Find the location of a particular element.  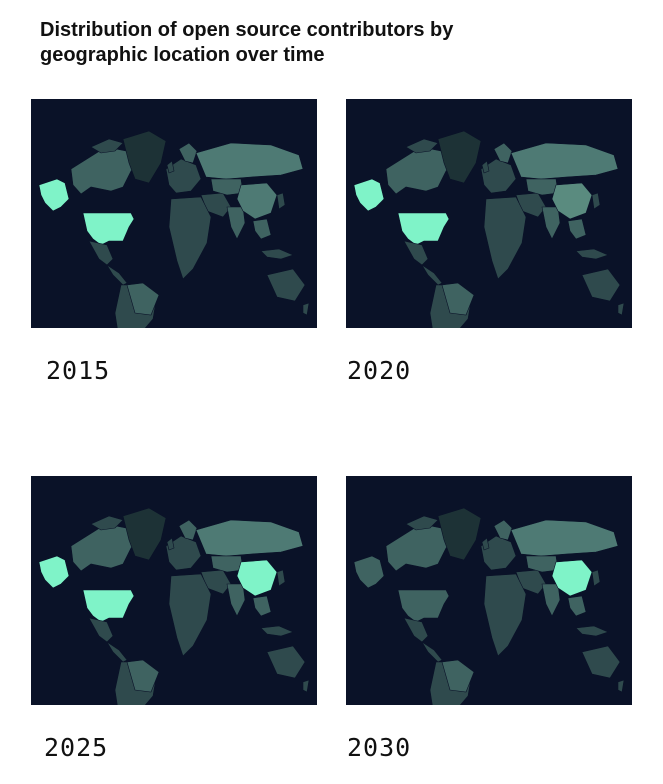

year-label: 2015 is located at coordinates (78, 370).